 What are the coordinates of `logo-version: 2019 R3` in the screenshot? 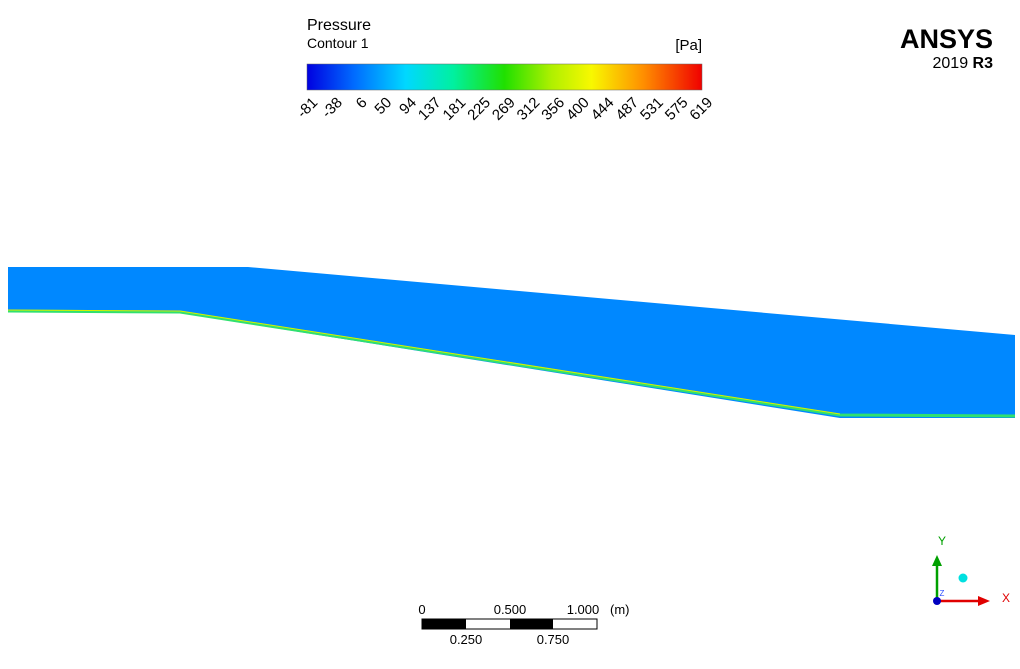 It's located at (963, 63).